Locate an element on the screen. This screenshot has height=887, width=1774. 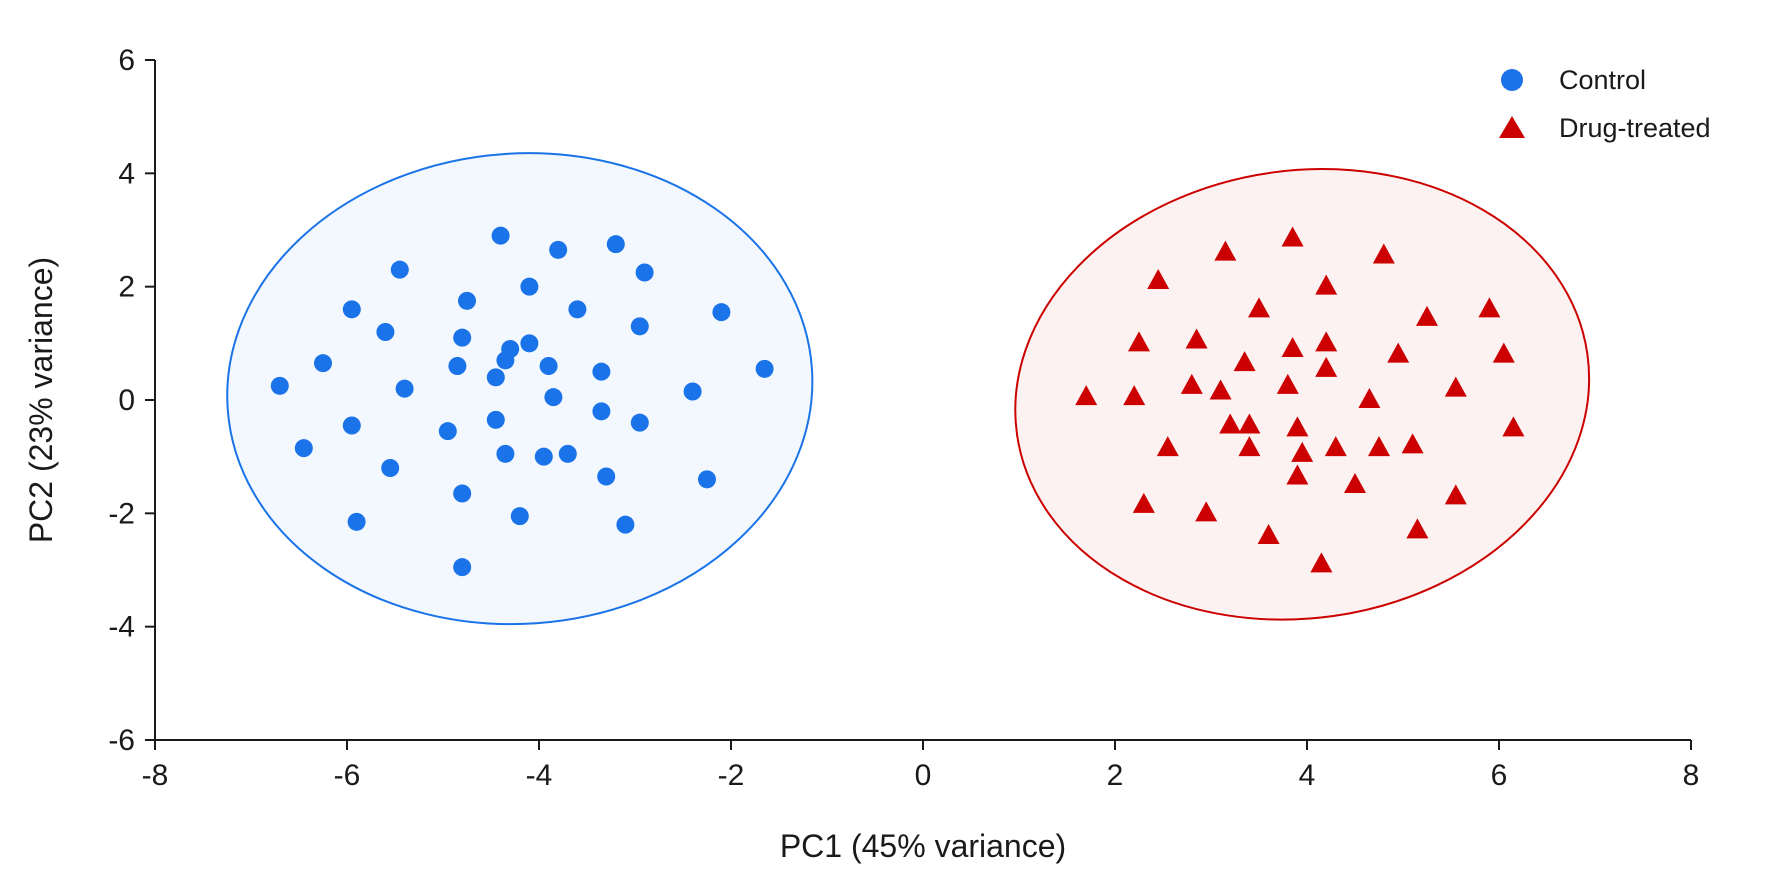
legend: Control Drug-treated is located at coordinates (1605, 104).